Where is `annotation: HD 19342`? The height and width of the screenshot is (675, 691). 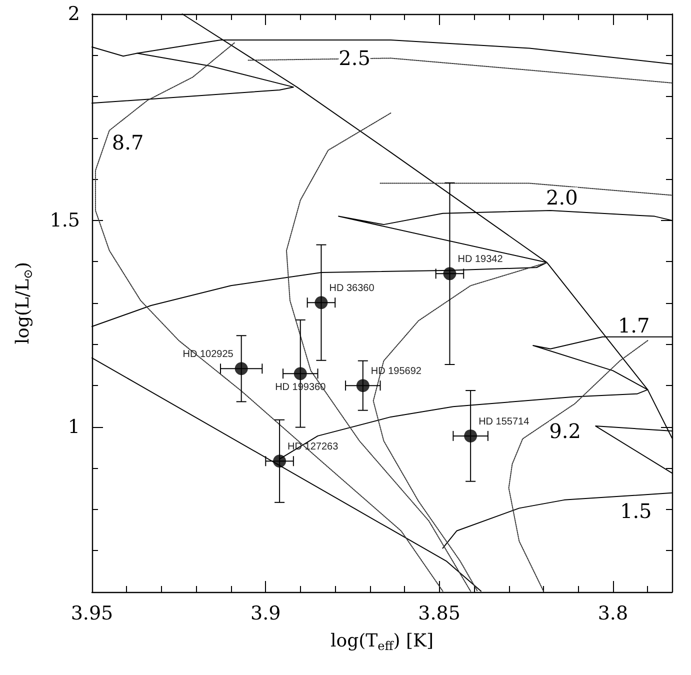
annotation: HD 19342 is located at coordinates (481, 260).